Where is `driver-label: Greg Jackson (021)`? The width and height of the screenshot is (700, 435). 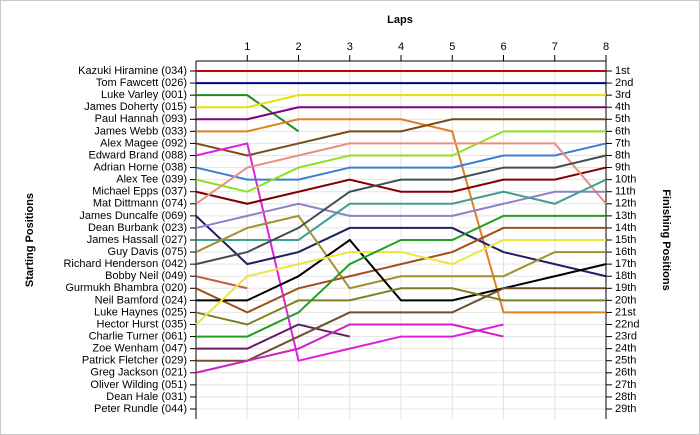
driver-label: Greg Jackson (021) is located at coordinates (138, 373).